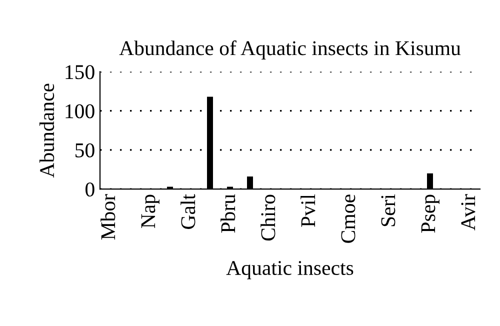  I want to click on y-tick-label: 100, so click(80, 111).